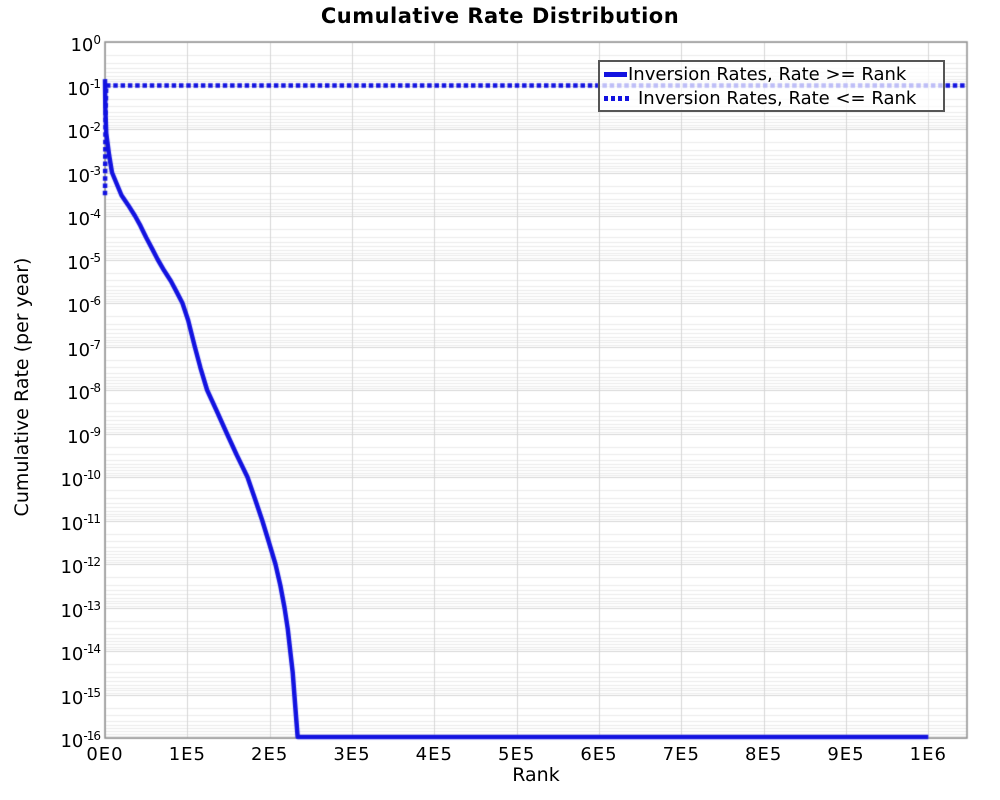  What do you see at coordinates (84, 262) in the screenshot?
I see `y-tick-label-10e-5: 10⁻⁵` at bounding box center [84, 262].